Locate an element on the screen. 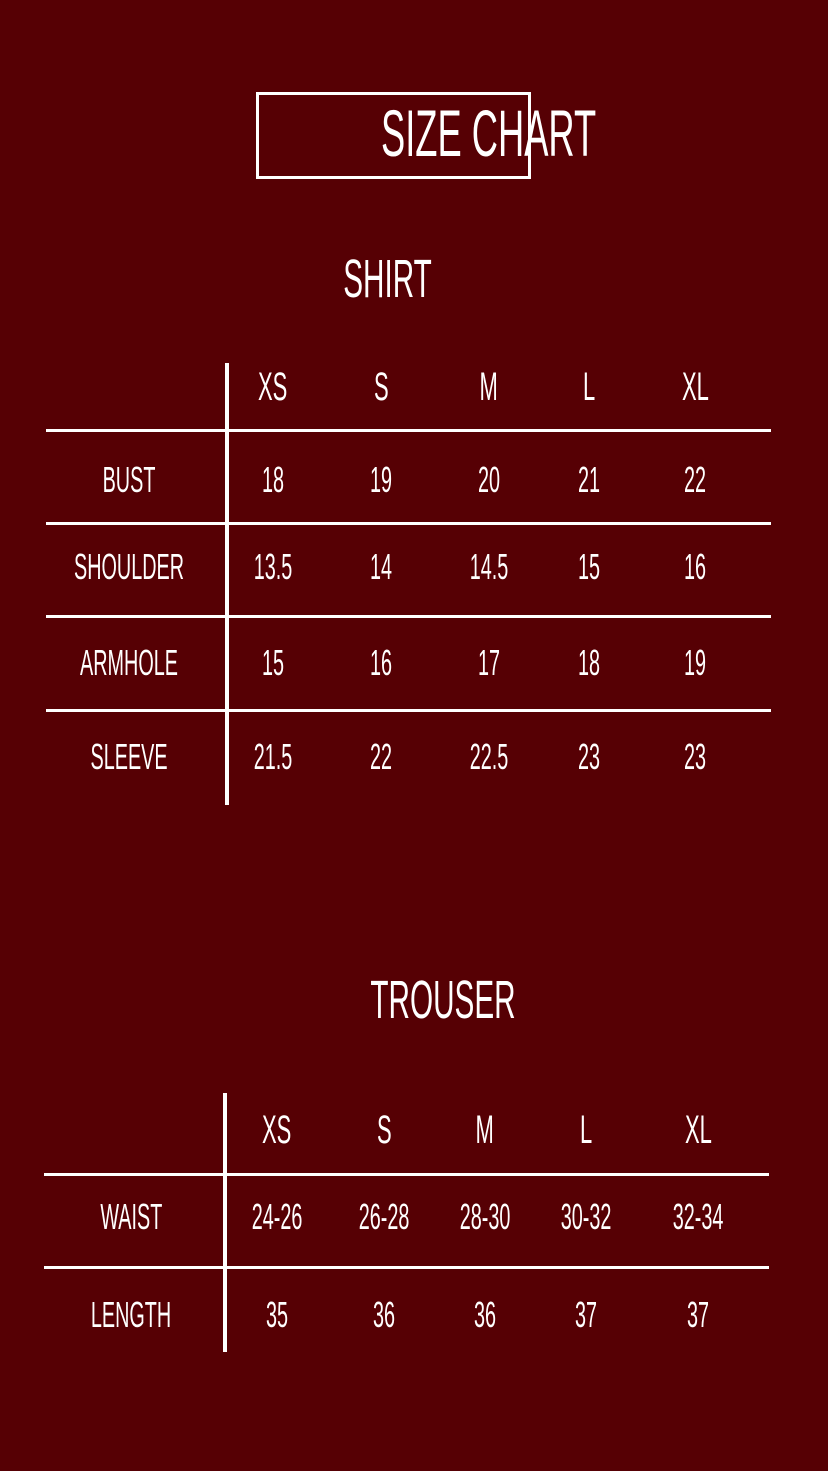 This screenshot has height=1471, width=828. measurement-cell: 32-34 is located at coordinates (698, 1217).